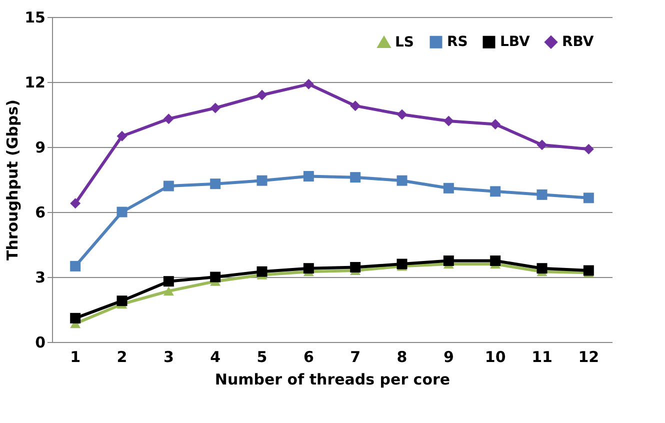 Image resolution: width=665 pixels, height=423 pixels. Describe the element at coordinates (448, 357) in the screenshot. I see `x-tick-label: 9` at that location.